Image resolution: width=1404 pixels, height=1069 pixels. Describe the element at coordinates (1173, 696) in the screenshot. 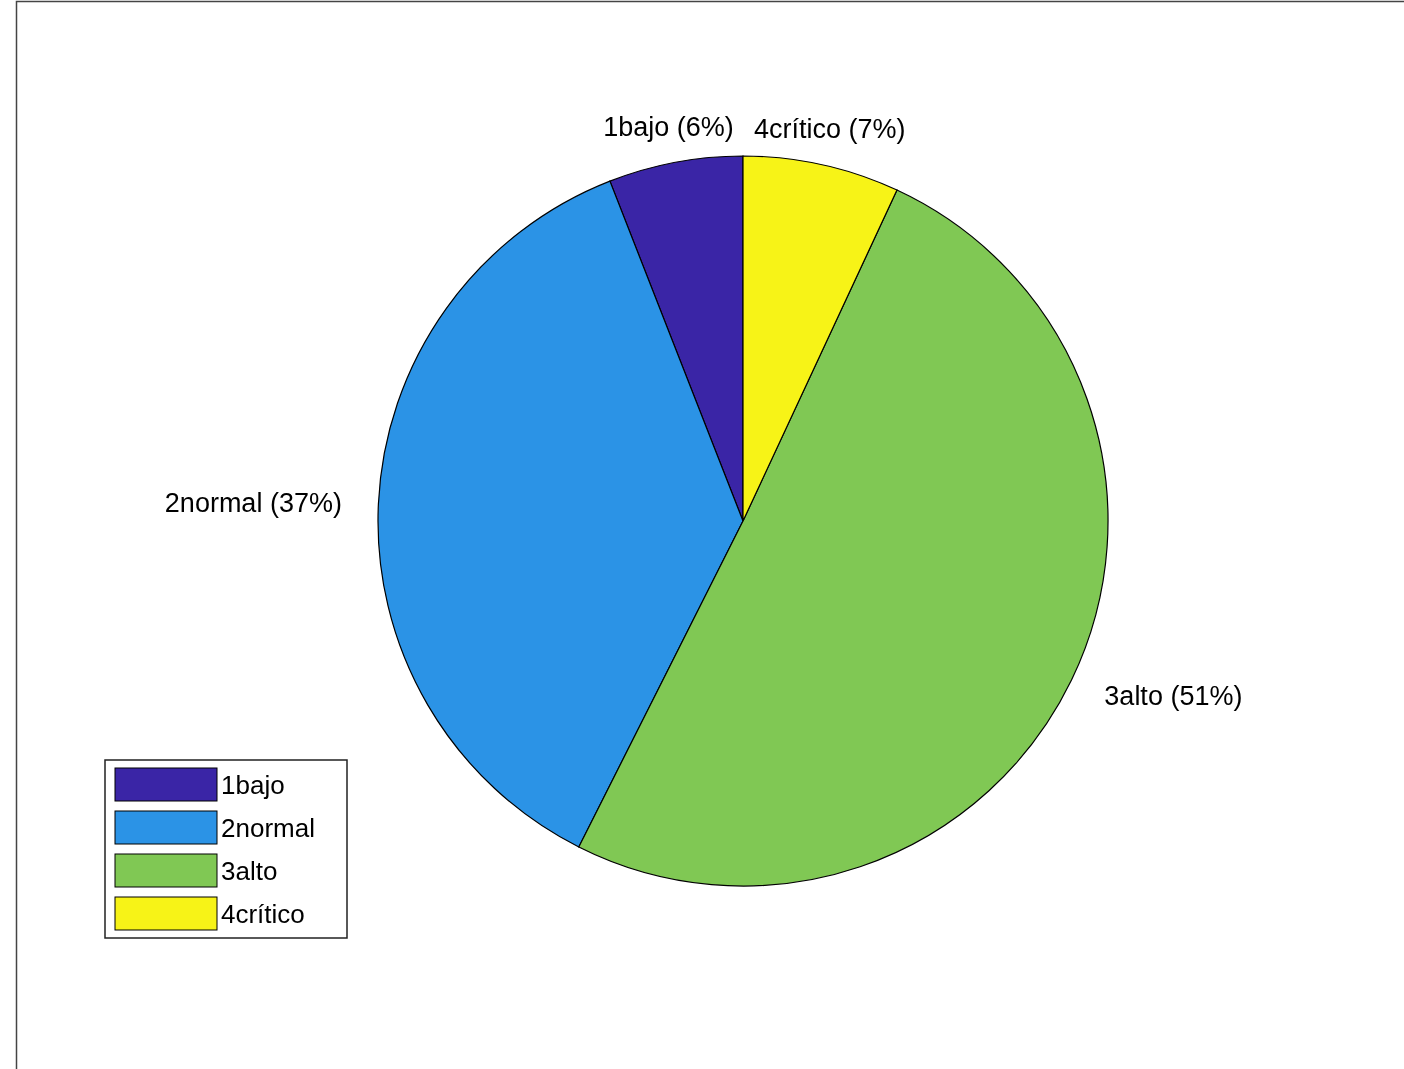

I see `data-label: 3alto (51%)` at that location.